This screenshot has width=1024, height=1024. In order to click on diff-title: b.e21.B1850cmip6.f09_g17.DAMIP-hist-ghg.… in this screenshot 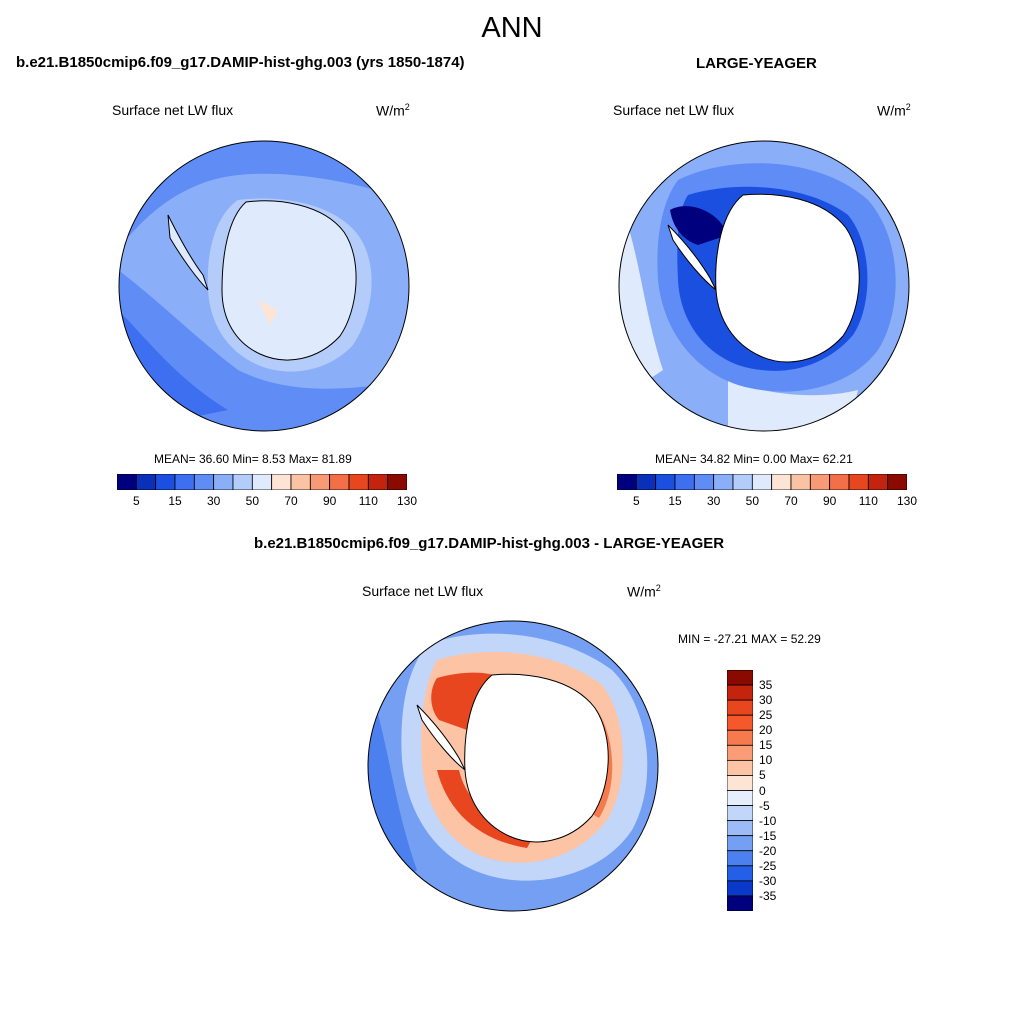, I will do `click(489, 543)`.